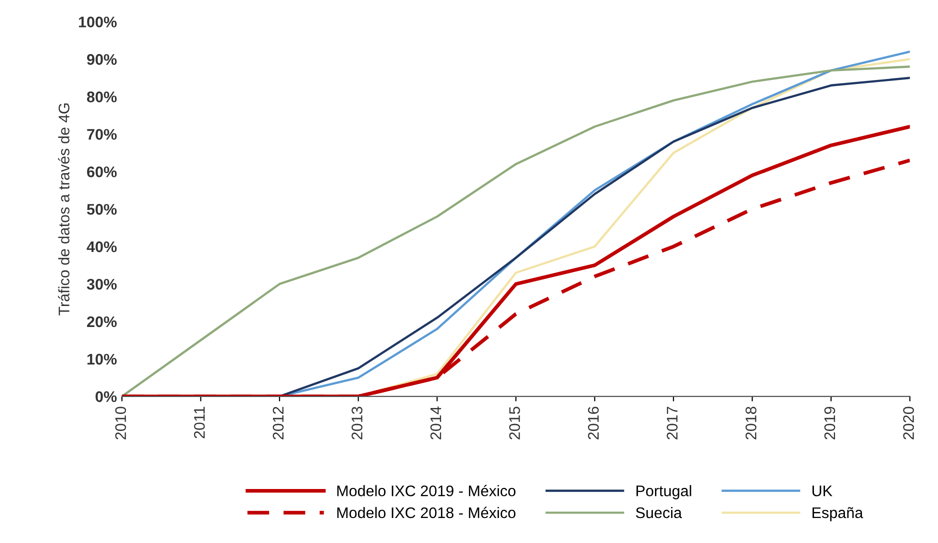 The image size is (938, 543). Describe the element at coordinates (593, 423) in the screenshot. I see `x-tick-label: 2016` at that location.